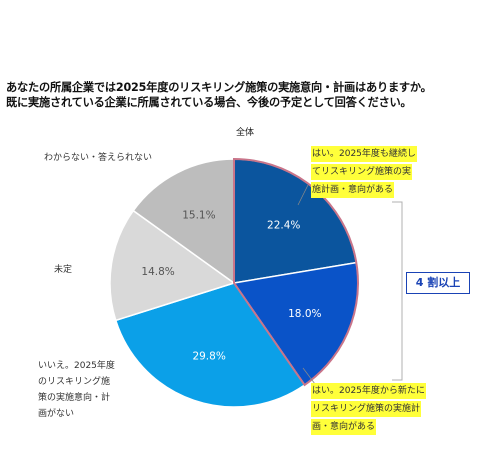 The width and height of the screenshot is (490, 470). I want to click on bracket-line, so click(397, 291).